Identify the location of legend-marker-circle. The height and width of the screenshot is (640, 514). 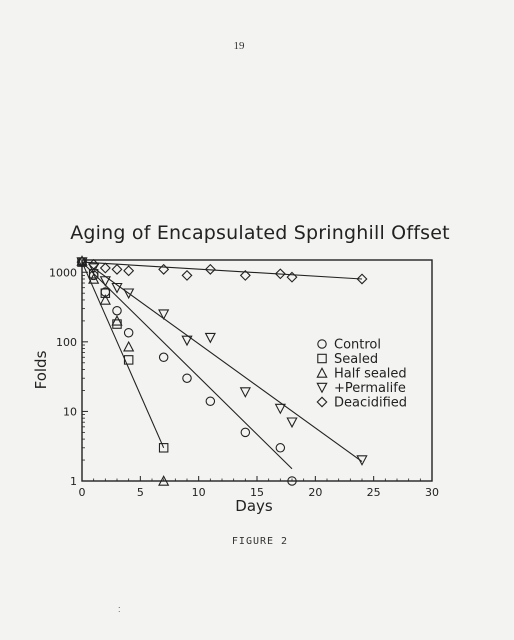
(322, 344).